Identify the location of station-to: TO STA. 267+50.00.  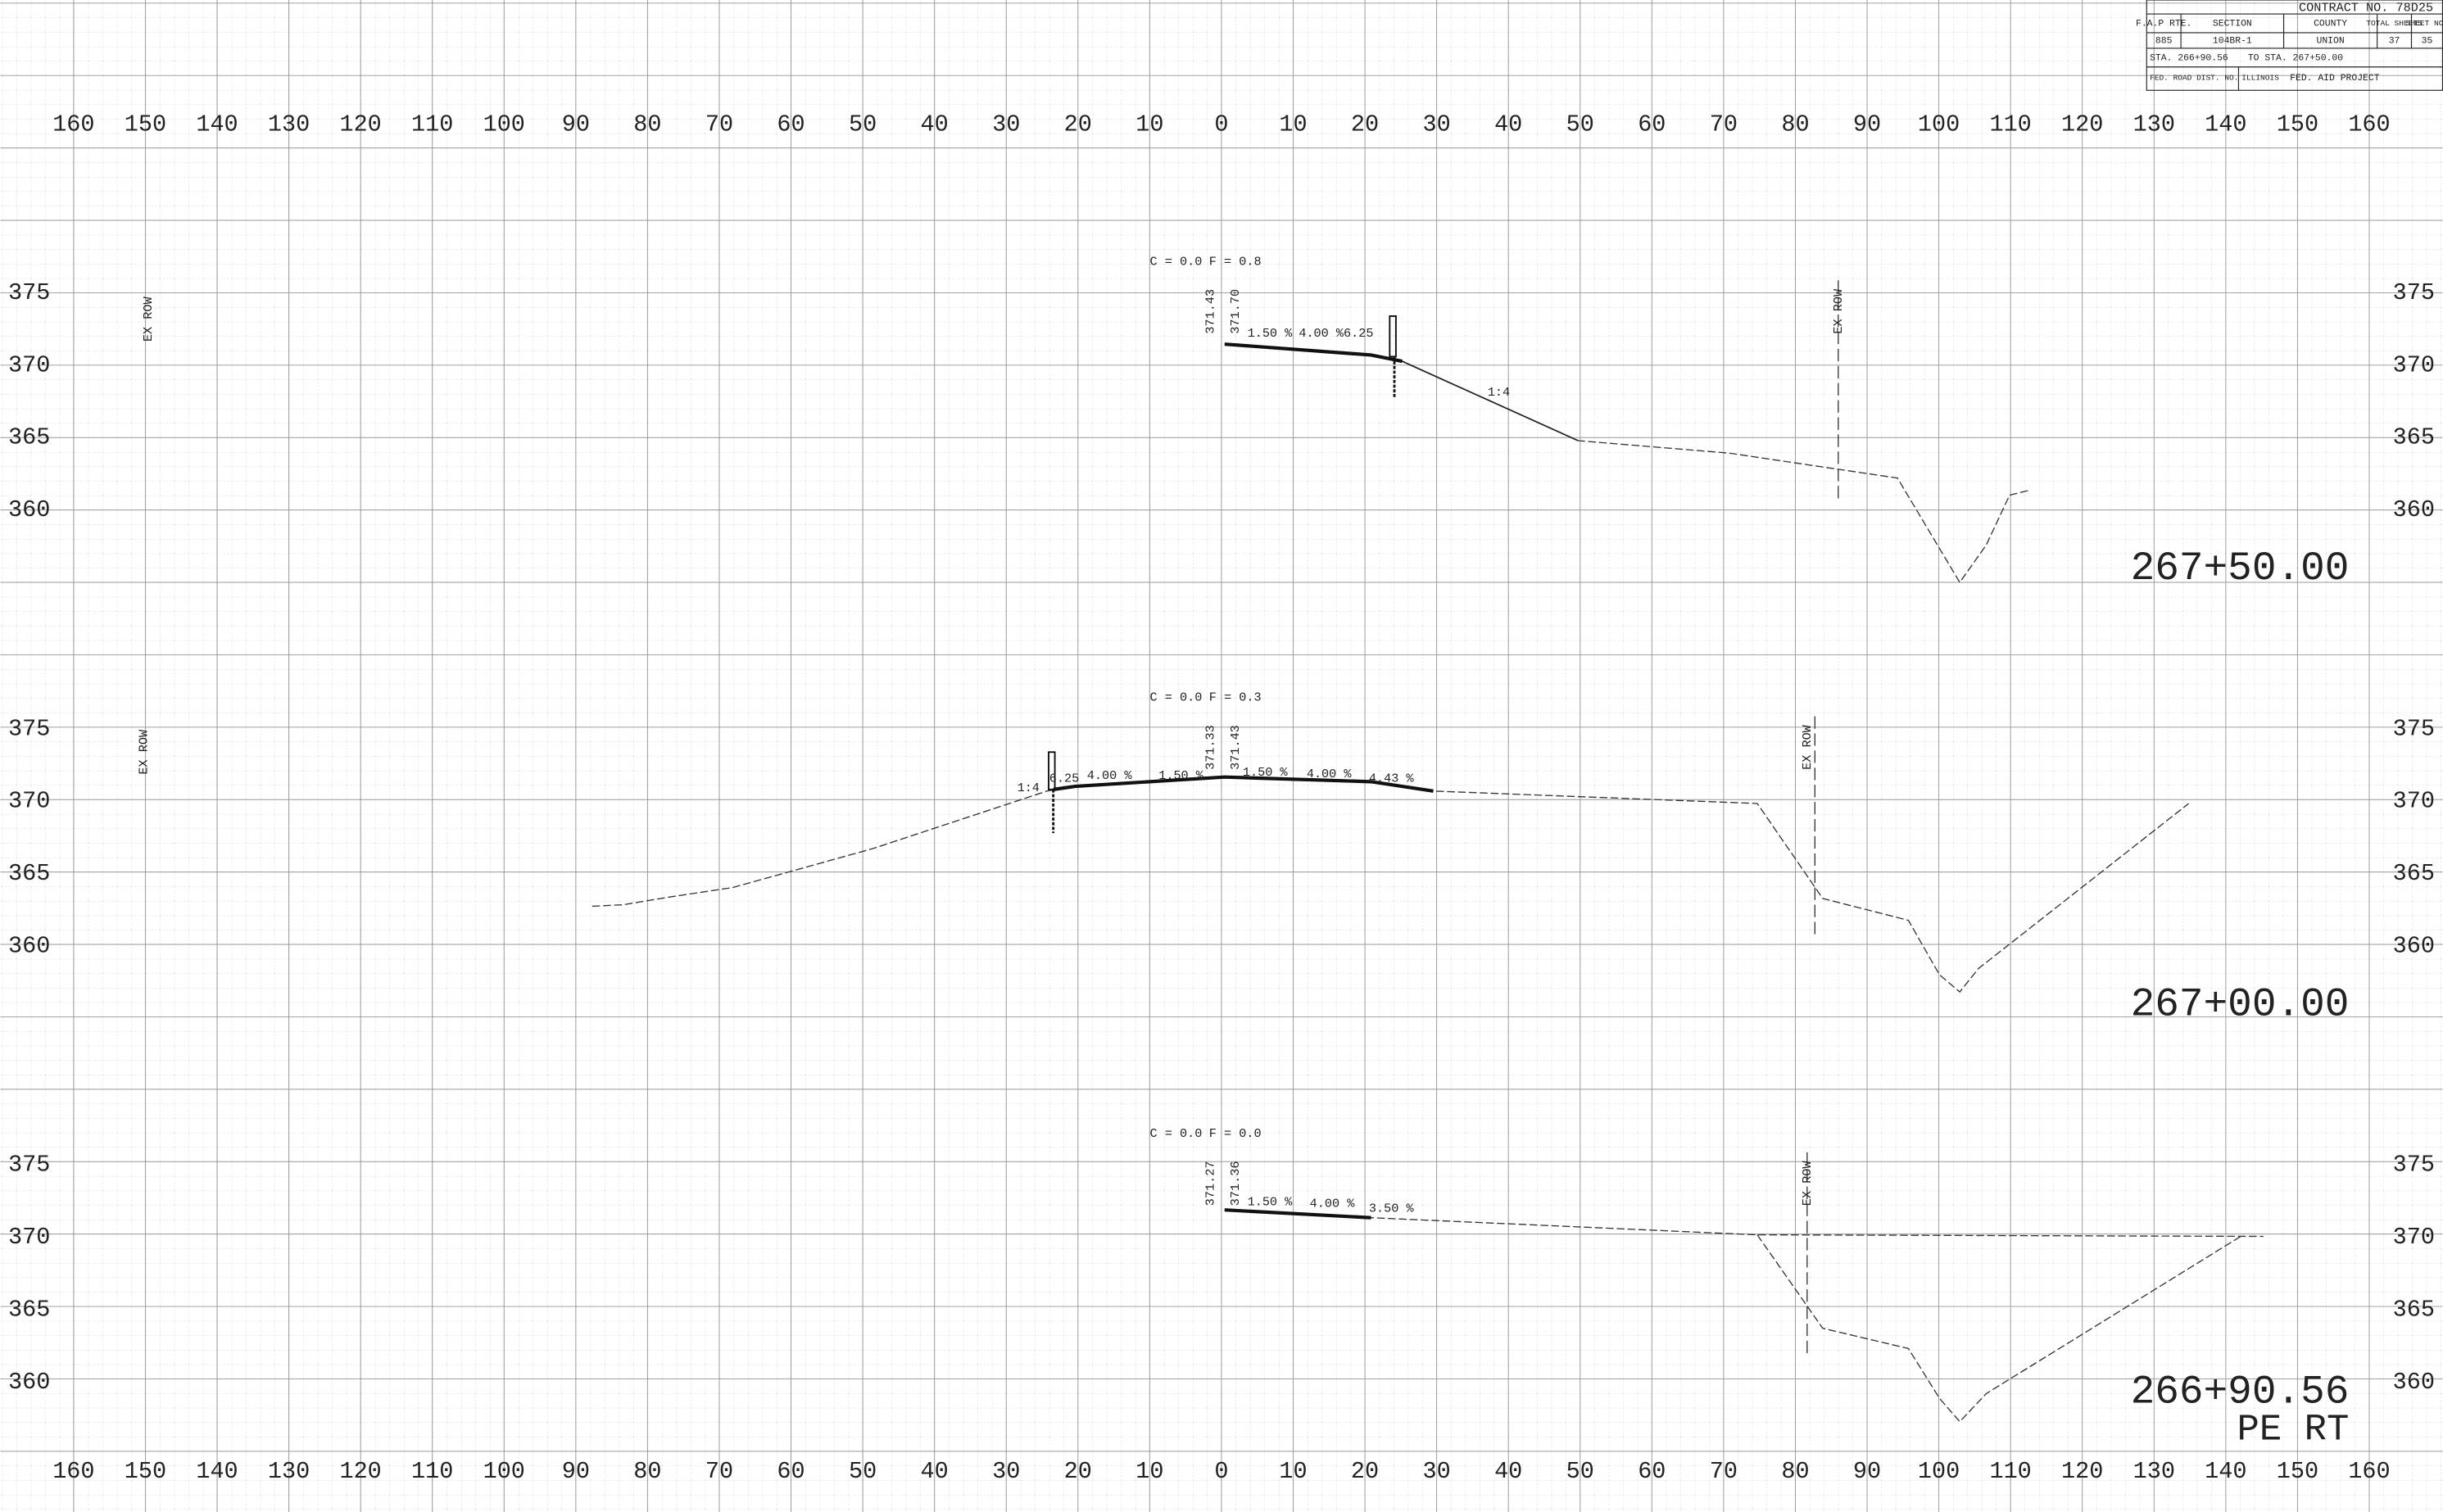
(2295, 58).